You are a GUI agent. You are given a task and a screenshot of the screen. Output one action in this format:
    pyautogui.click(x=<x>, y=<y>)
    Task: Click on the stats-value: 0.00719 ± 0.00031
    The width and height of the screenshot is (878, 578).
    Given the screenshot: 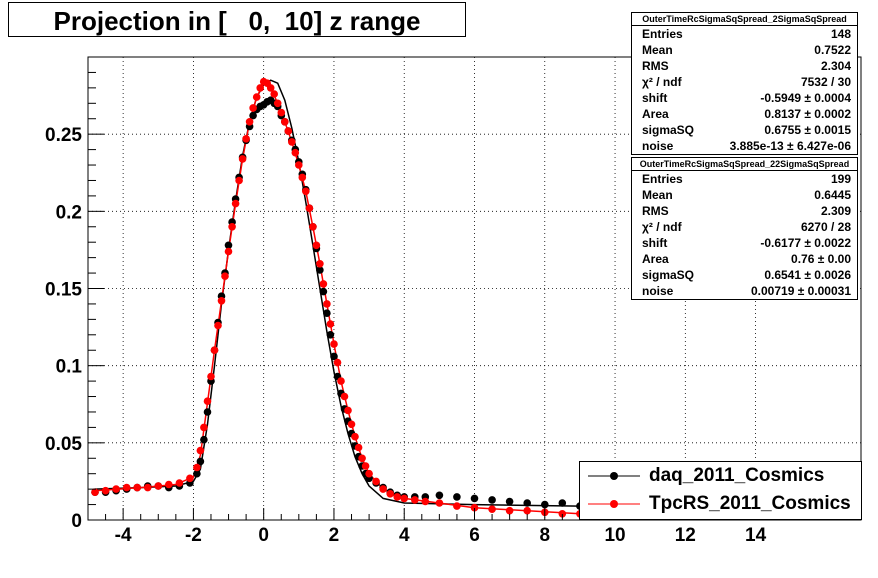 What is the action you would take?
    pyautogui.click(x=800, y=291)
    